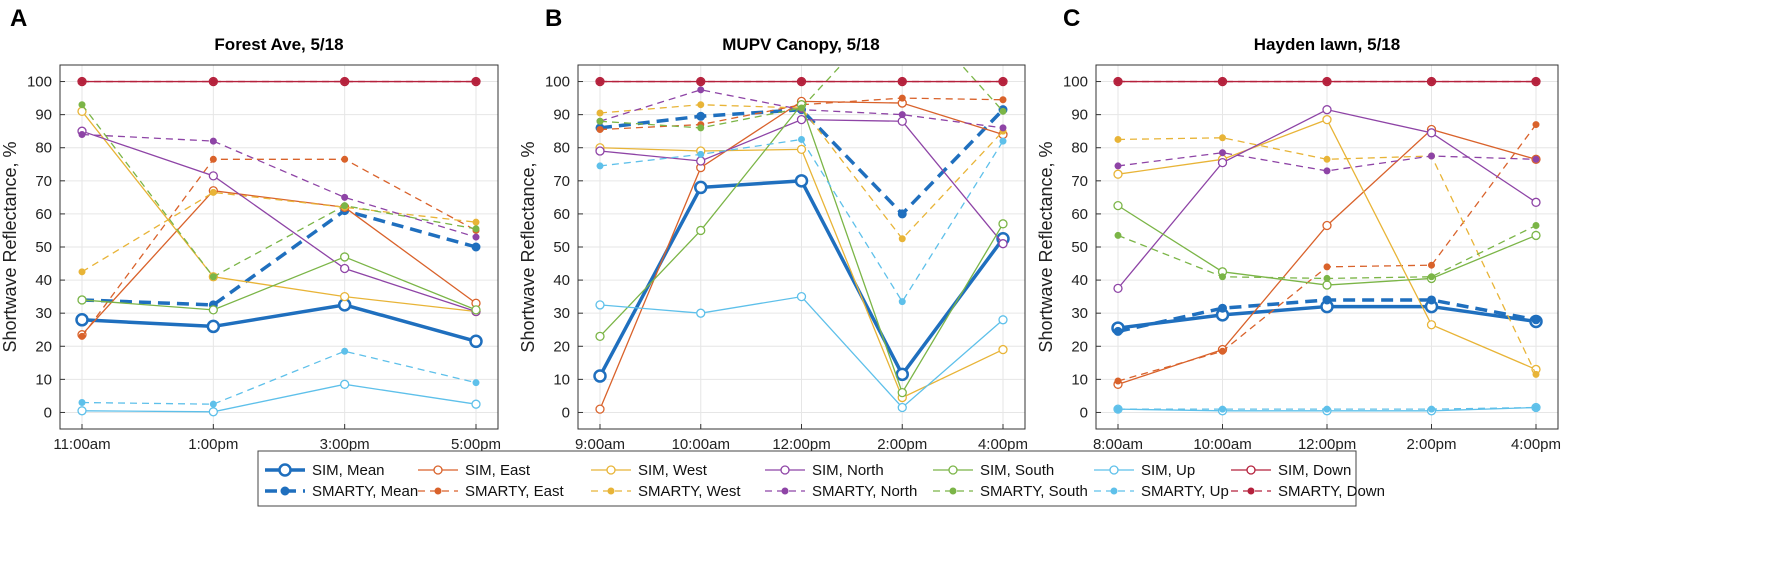 The height and width of the screenshot is (581, 1772). Describe the element at coordinates (1003, 349) in the screenshot. I see `data-point-sim-west` at that location.